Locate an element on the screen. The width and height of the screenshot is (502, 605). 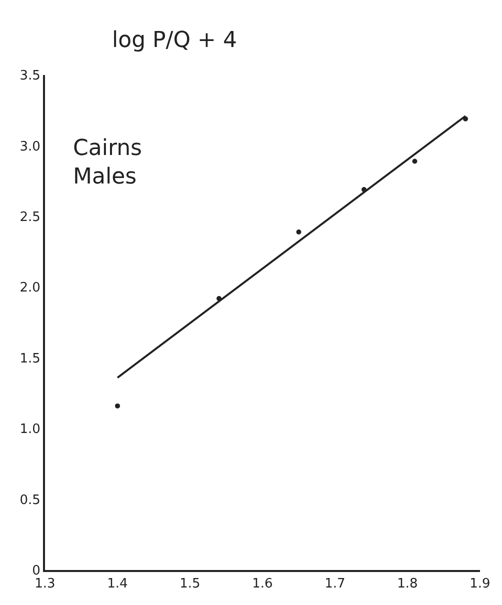
x-tick-label: 1.6 is located at coordinates (262, 584).